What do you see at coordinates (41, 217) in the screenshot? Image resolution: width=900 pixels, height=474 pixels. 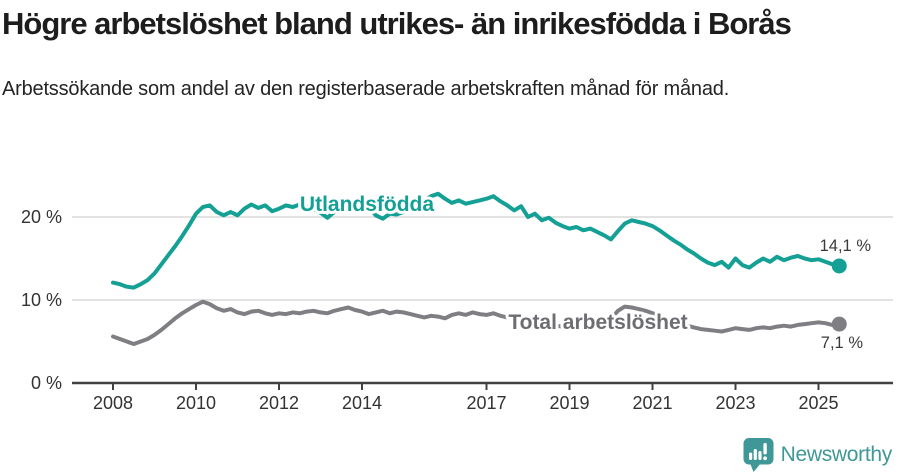 I see `y-tick-label-20: 20 %` at bounding box center [41, 217].